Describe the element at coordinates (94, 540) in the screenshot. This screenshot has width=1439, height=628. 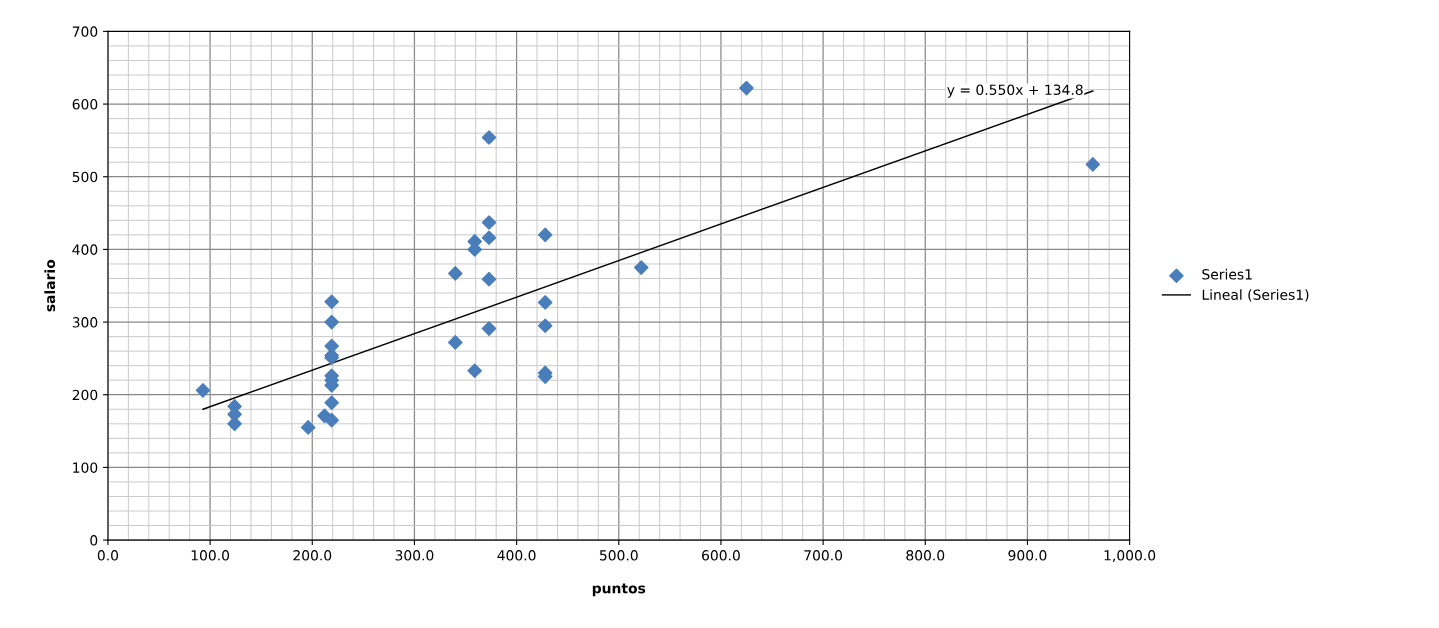
I see `y-tick-label: 0` at that location.